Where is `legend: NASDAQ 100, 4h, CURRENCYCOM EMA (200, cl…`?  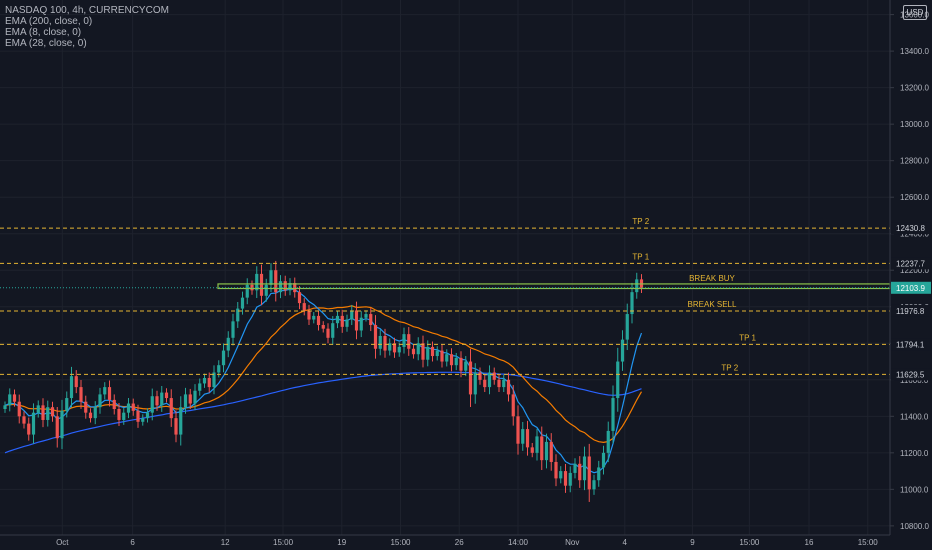
legend: NASDAQ 100, 4h, CURRENCYCOM EMA (200, cl… is located at coordinates (87, 27).